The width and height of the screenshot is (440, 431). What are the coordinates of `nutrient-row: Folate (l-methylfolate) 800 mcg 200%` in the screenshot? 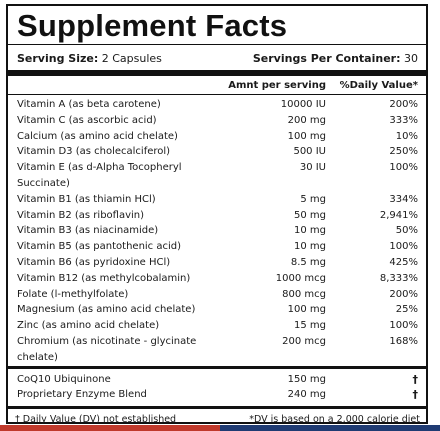 It's located at (217, 295).